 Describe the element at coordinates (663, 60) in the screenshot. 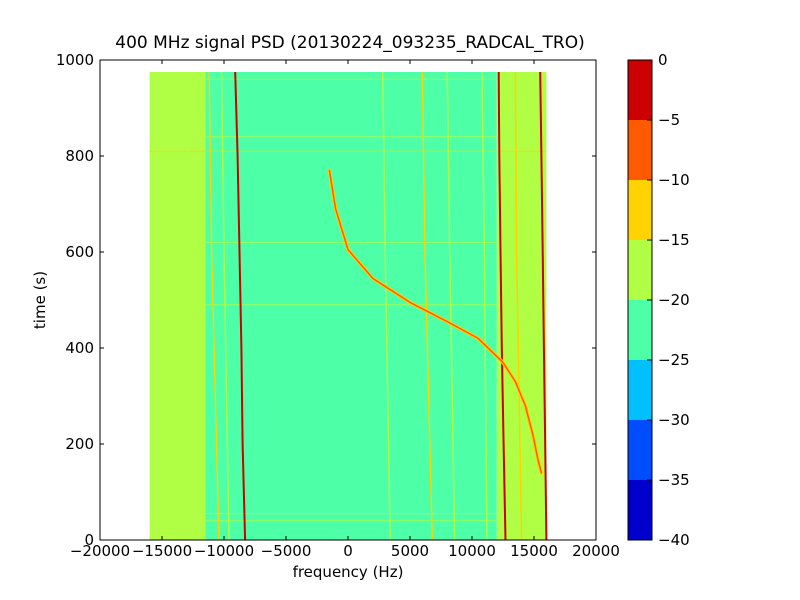

I see `colorbar-tick-label: 0` at that location.